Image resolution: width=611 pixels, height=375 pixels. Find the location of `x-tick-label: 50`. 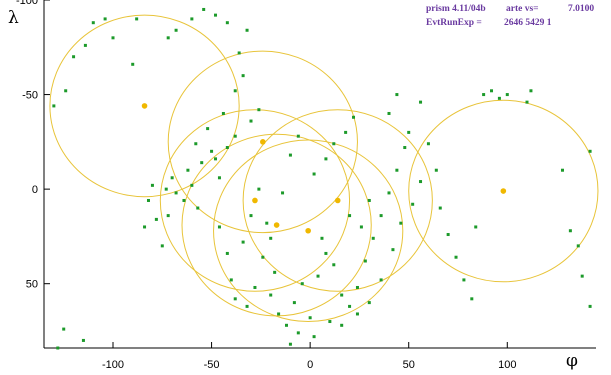

x-tick-label: 50 is located at coordinates (409, 365).